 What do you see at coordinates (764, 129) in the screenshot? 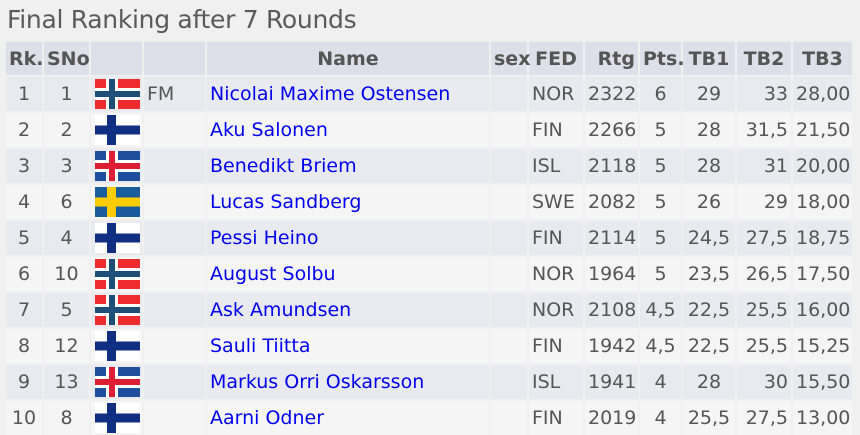
I see `tb2: 31,5` at bounding box center [764, 129].